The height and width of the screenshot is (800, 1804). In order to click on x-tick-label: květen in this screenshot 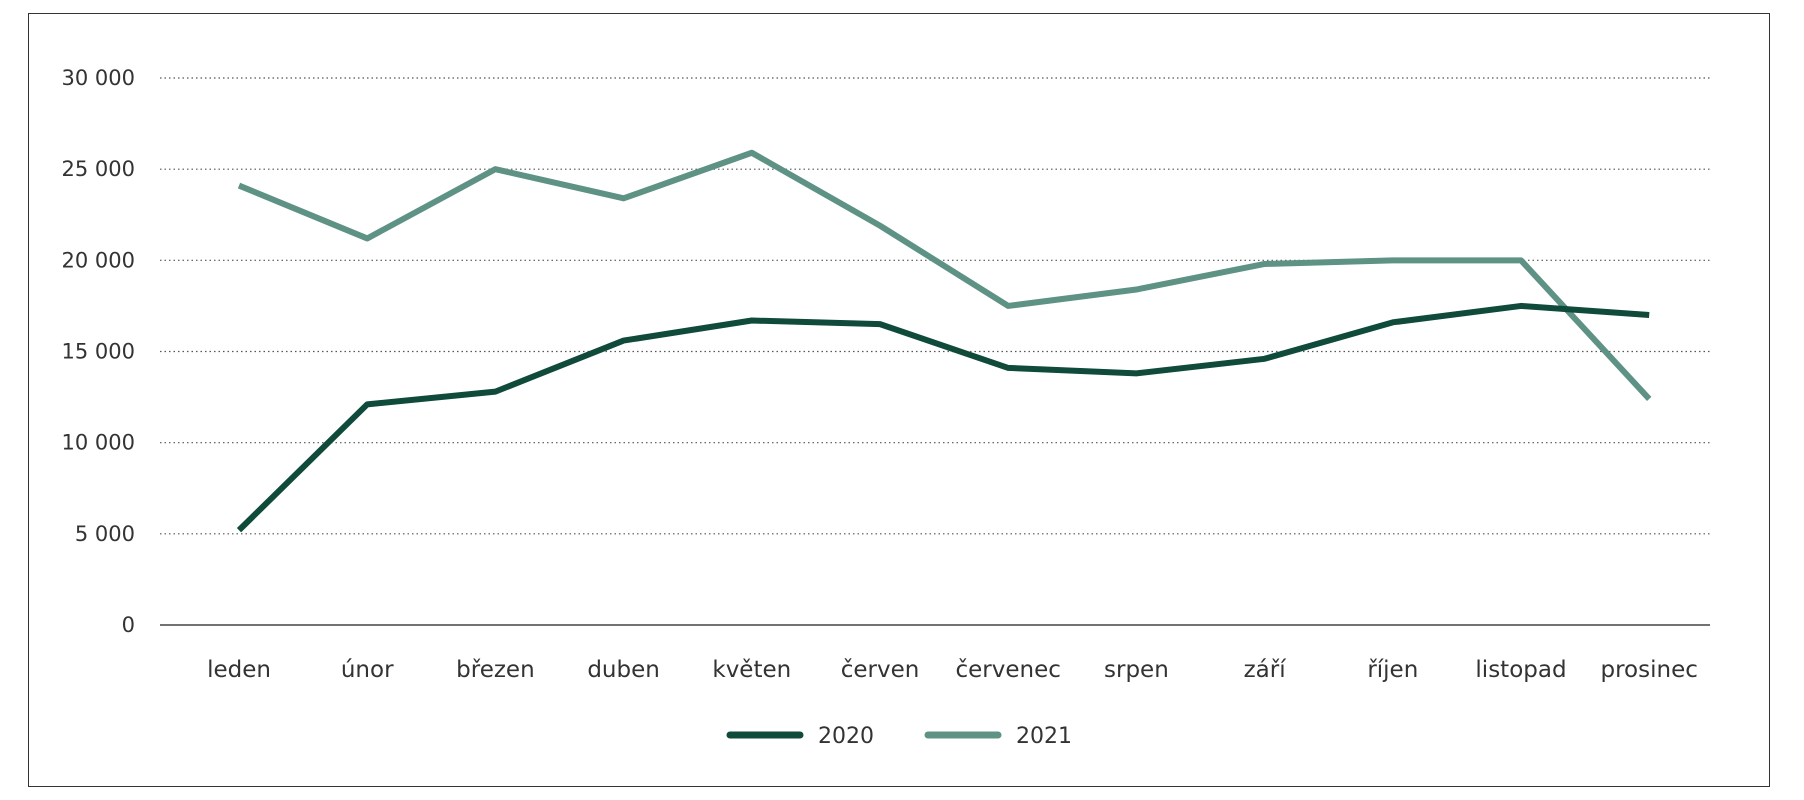, I will do `click(751, 670)`.